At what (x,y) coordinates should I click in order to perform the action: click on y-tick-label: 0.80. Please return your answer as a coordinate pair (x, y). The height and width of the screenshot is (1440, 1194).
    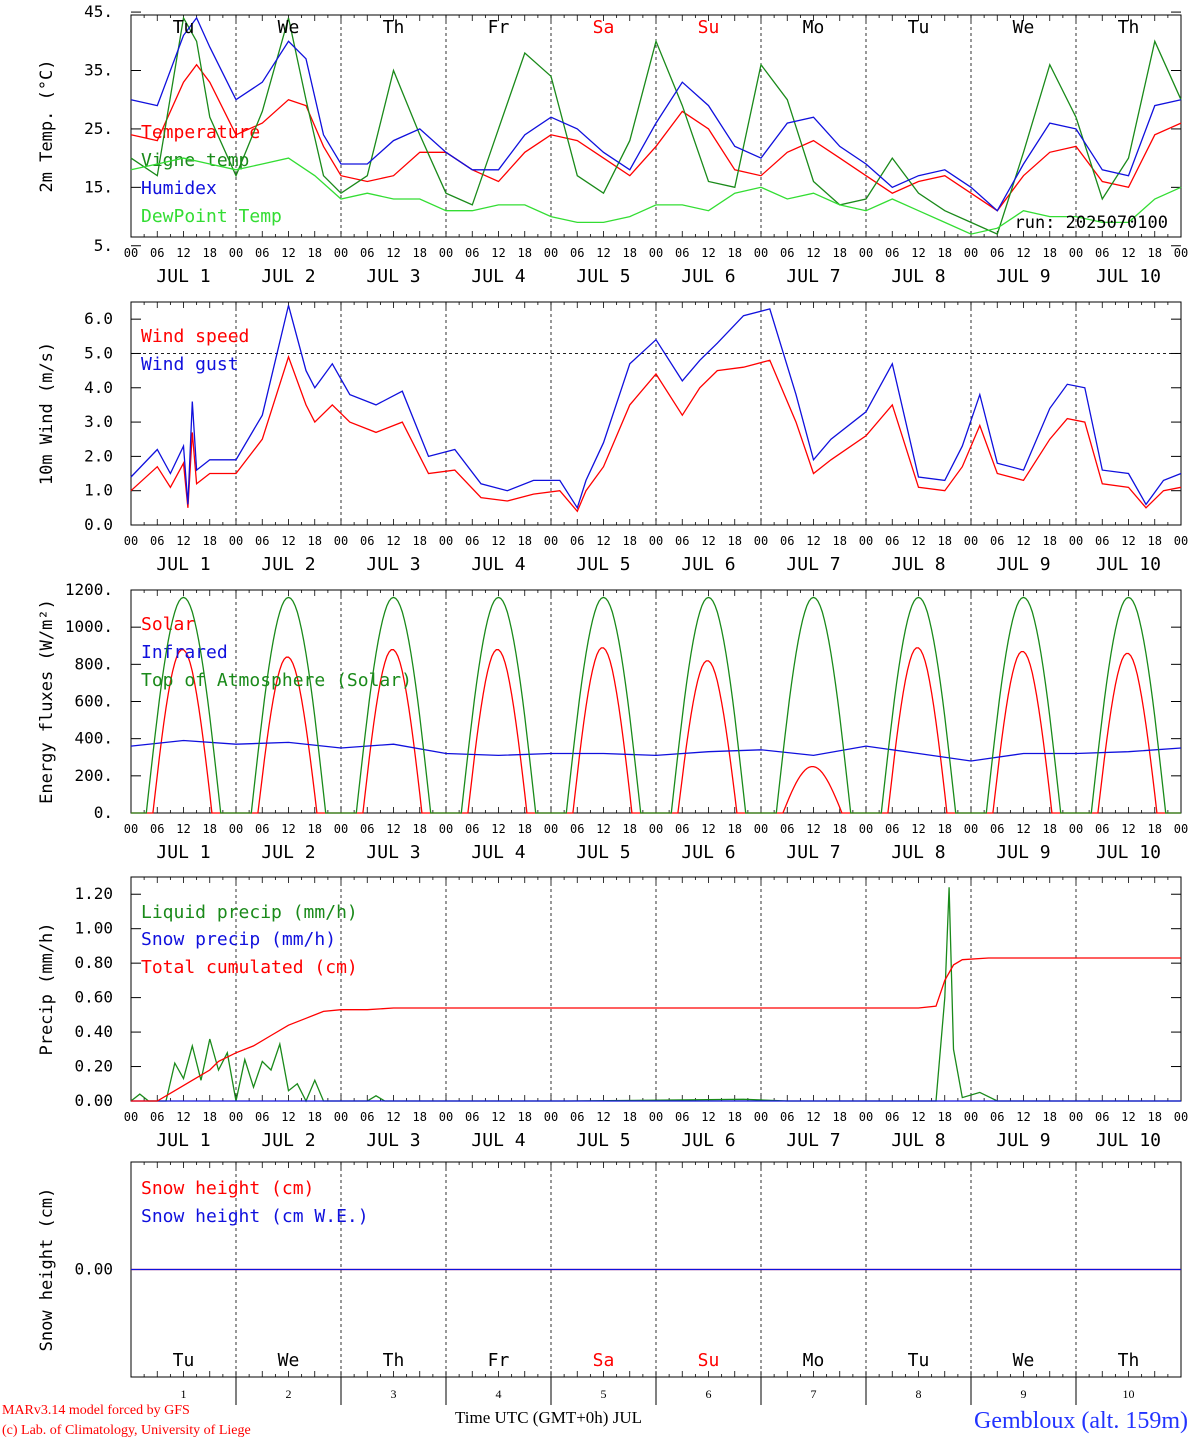
    Looking at the image, I should click on (93, 962).